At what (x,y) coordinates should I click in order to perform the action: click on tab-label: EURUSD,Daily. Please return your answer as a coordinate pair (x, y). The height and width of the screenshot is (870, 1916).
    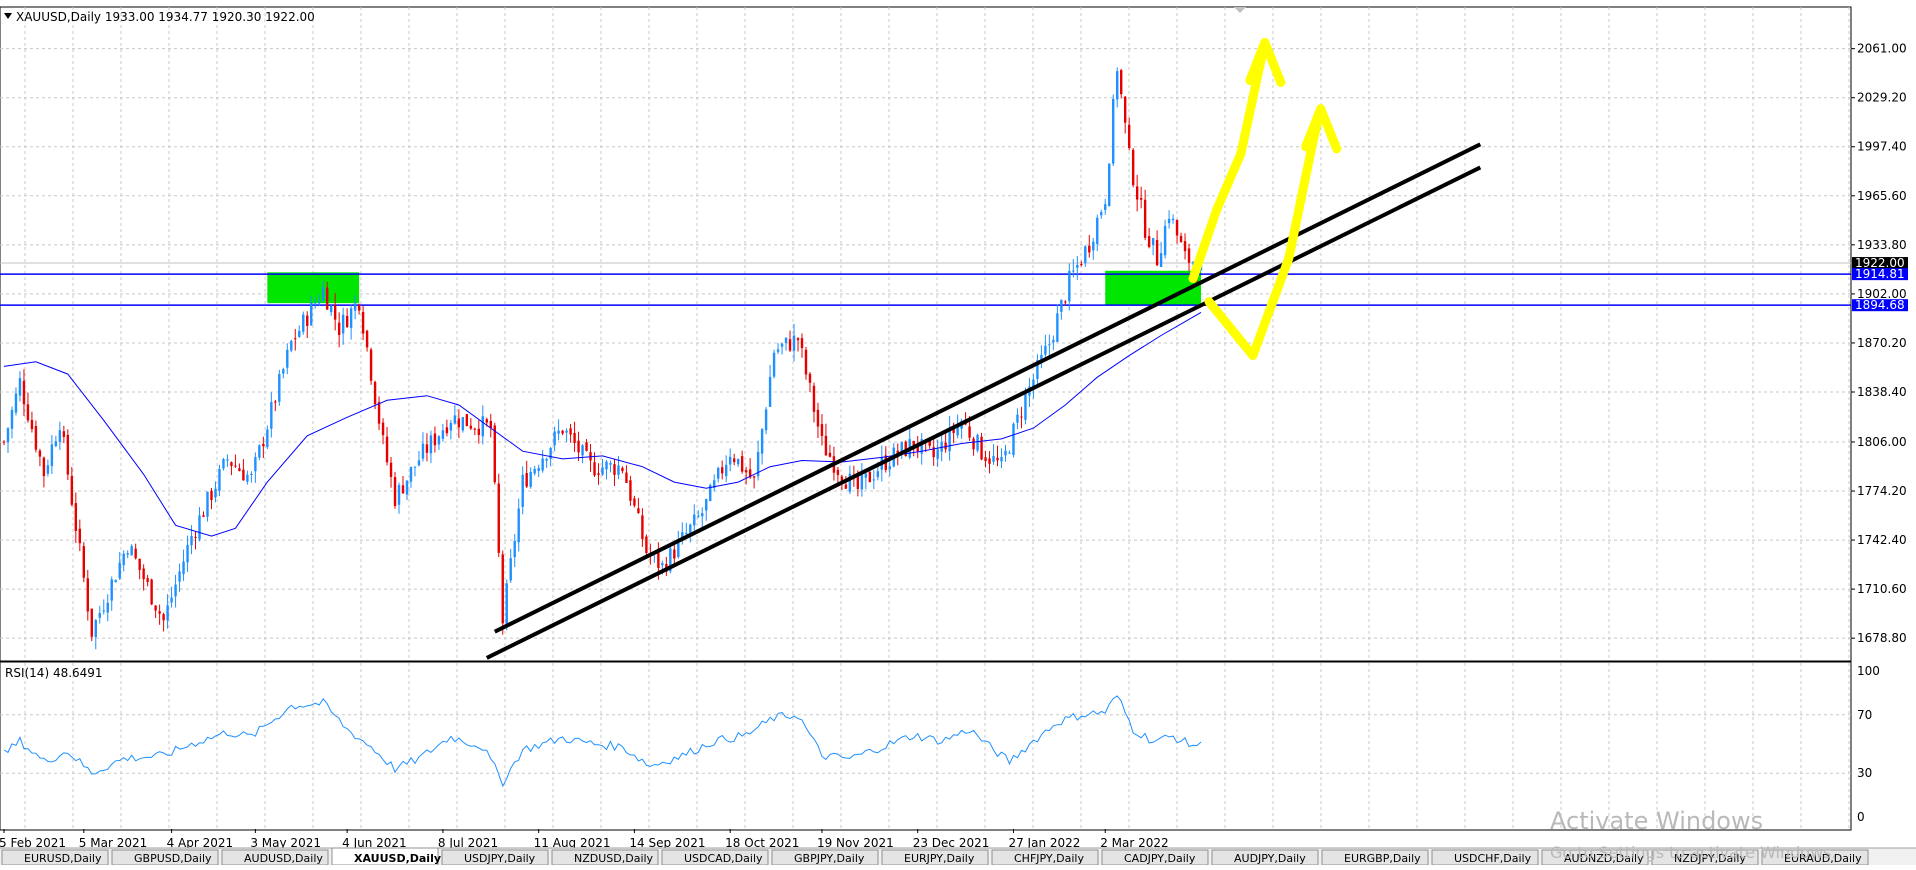
    Looking at the image, I should click on (63, 858).